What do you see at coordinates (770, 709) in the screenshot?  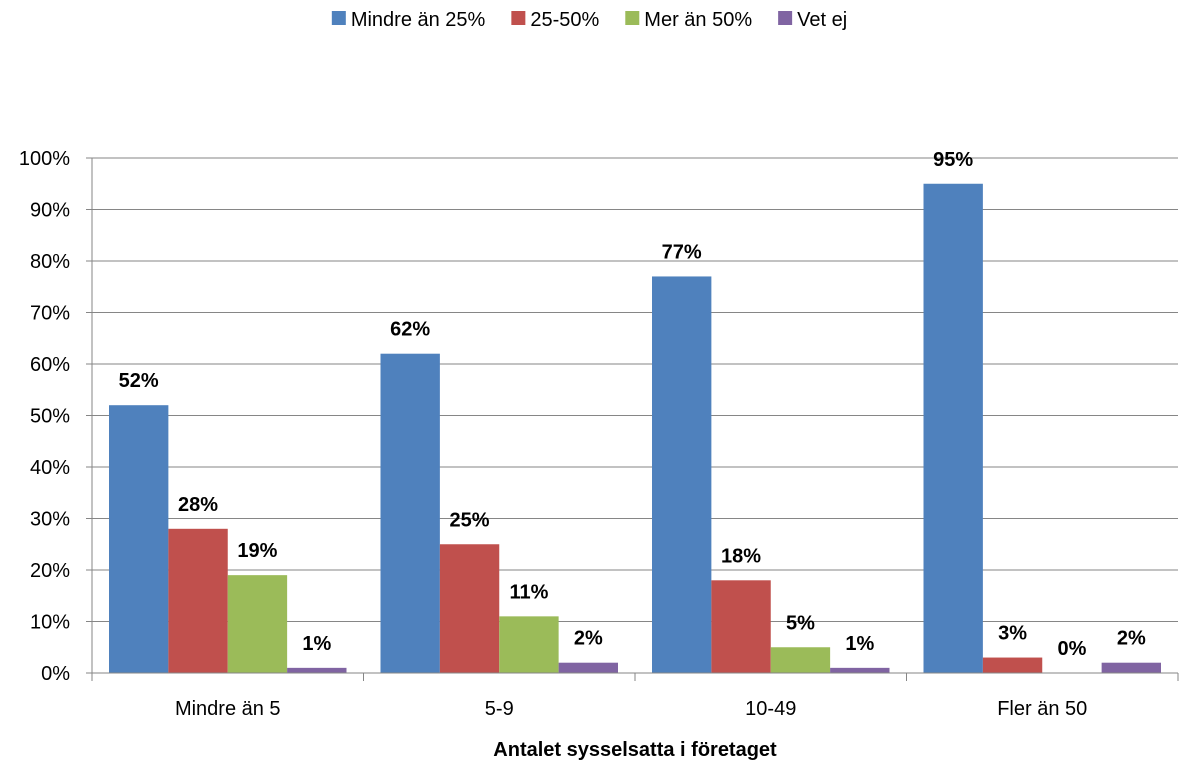 I see `x-category-label: 10-49` at bounding box center [770, 709].